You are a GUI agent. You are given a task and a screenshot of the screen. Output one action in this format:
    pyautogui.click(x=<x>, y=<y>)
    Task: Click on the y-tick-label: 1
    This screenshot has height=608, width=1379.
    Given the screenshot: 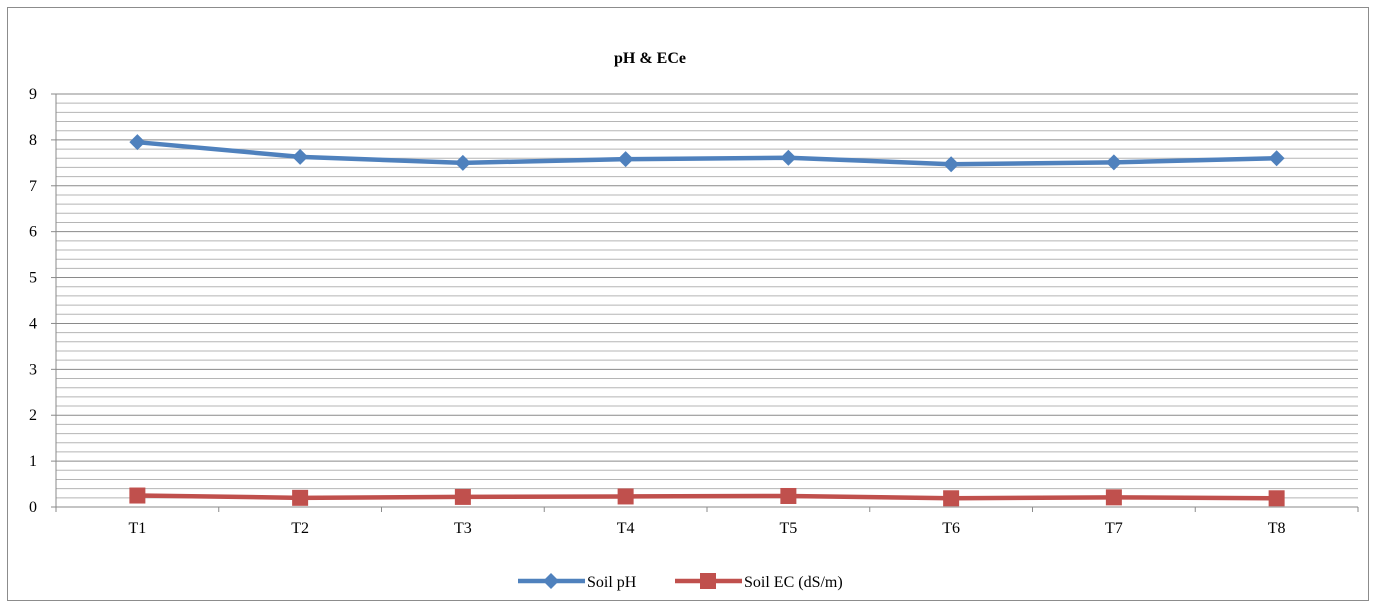 What is the action you would take?
    pyautogui.click(x=33, y=461)
    